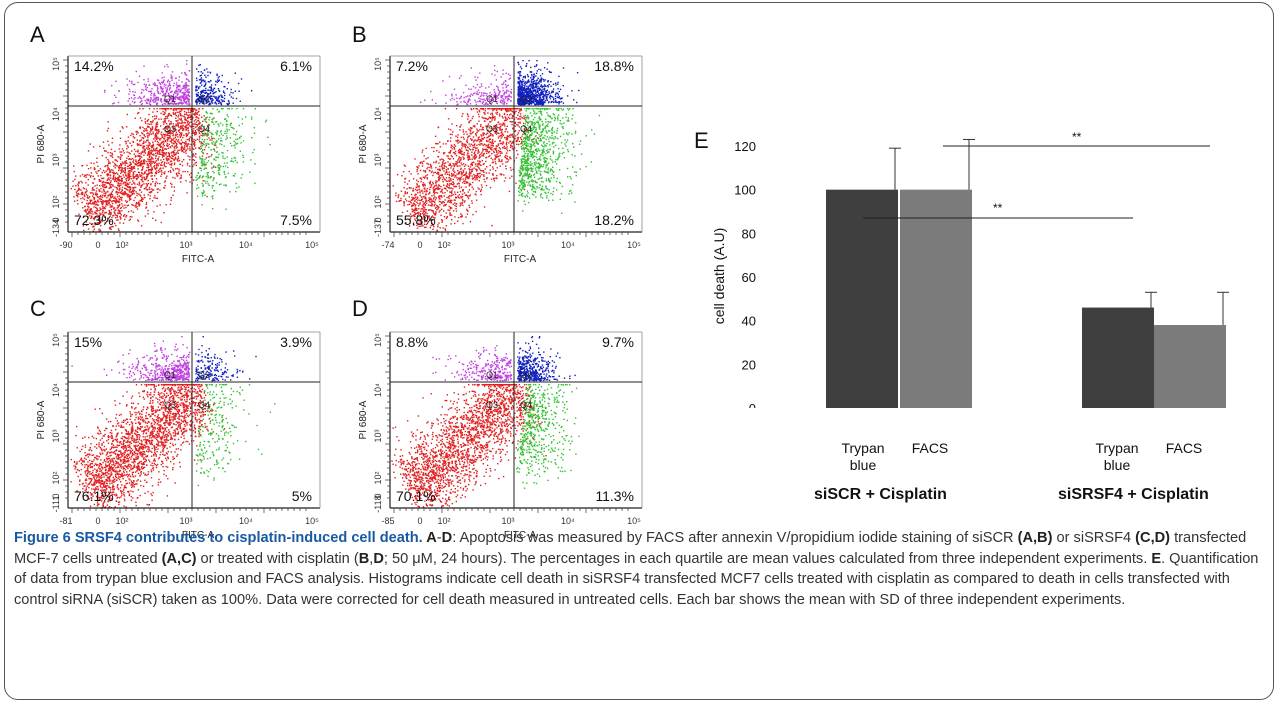 This screenshot has height=707, width=1284. Describe the element at coordinates (364, 558) in the screenshot. I see `caption-ref-b: B` at that location.